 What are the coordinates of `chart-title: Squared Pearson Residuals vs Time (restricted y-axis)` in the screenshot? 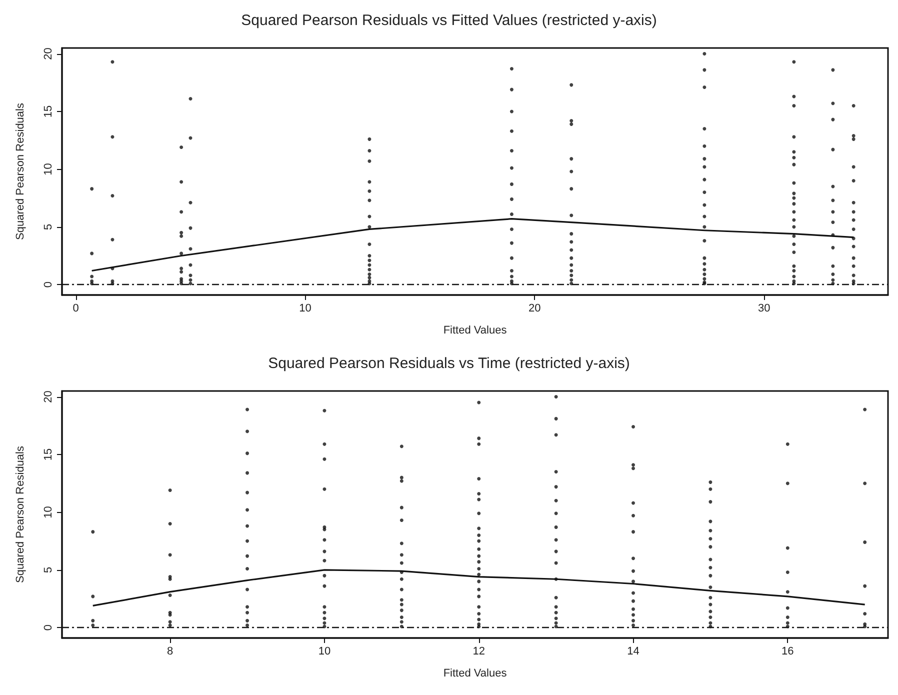 It's located at (449, 363).